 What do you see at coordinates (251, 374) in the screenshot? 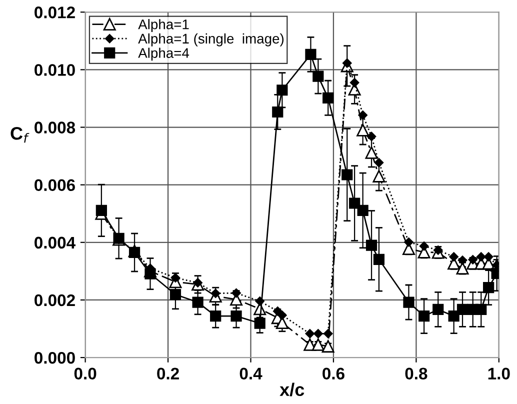
I see `x-tick-label: 0.4` at bounding box center [251, 374].